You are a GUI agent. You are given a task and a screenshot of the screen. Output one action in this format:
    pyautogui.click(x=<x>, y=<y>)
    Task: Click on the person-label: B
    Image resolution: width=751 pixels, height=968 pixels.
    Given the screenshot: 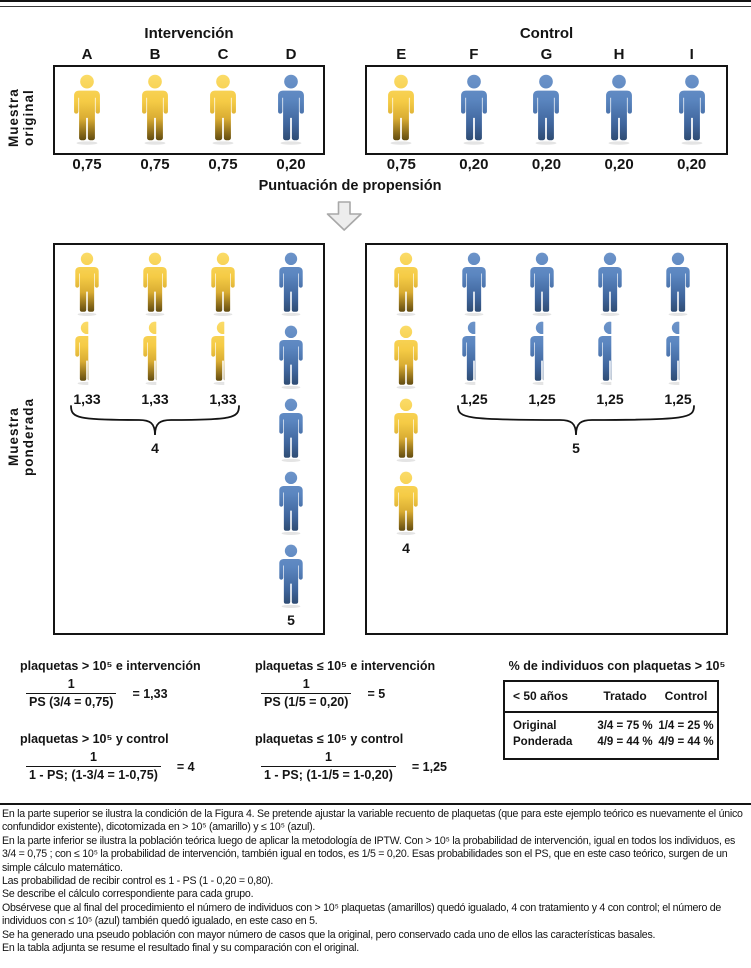 What is the action you would take?
    pyautogui.click(x=155, y=54)
    